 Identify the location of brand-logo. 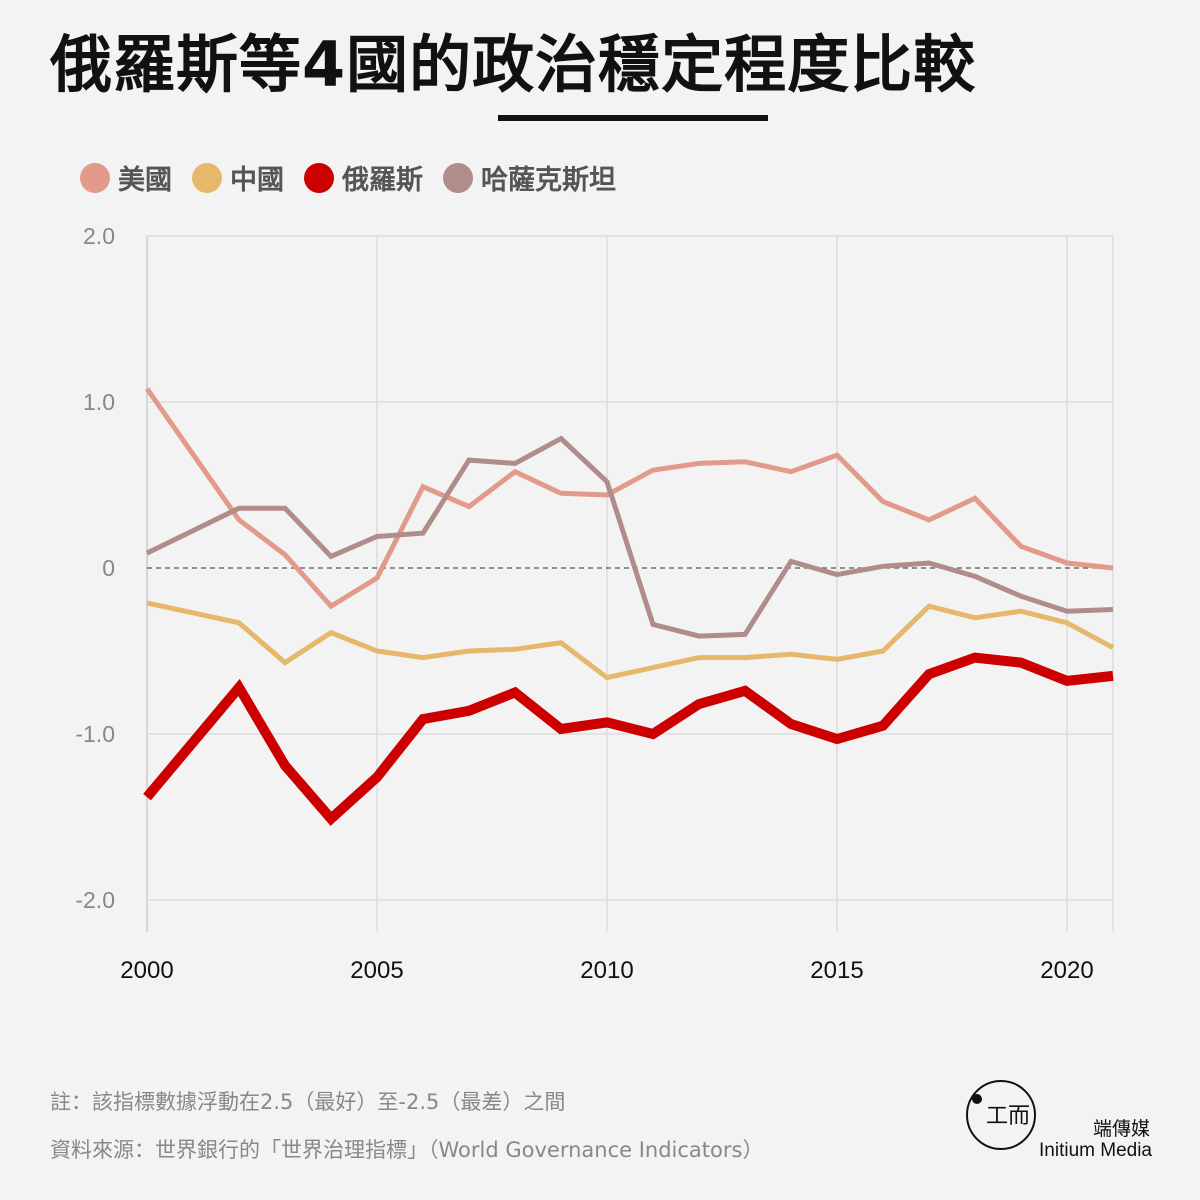
(1001, 1115).